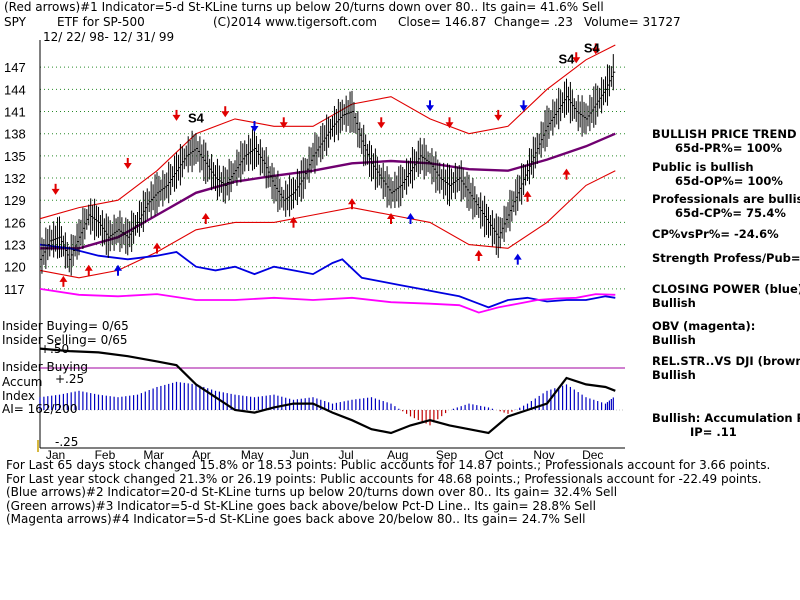  Describe the element at coordinates (45, 367) in the screenshot. I see `insider-buying-line-label: Insider Buying` at that location.